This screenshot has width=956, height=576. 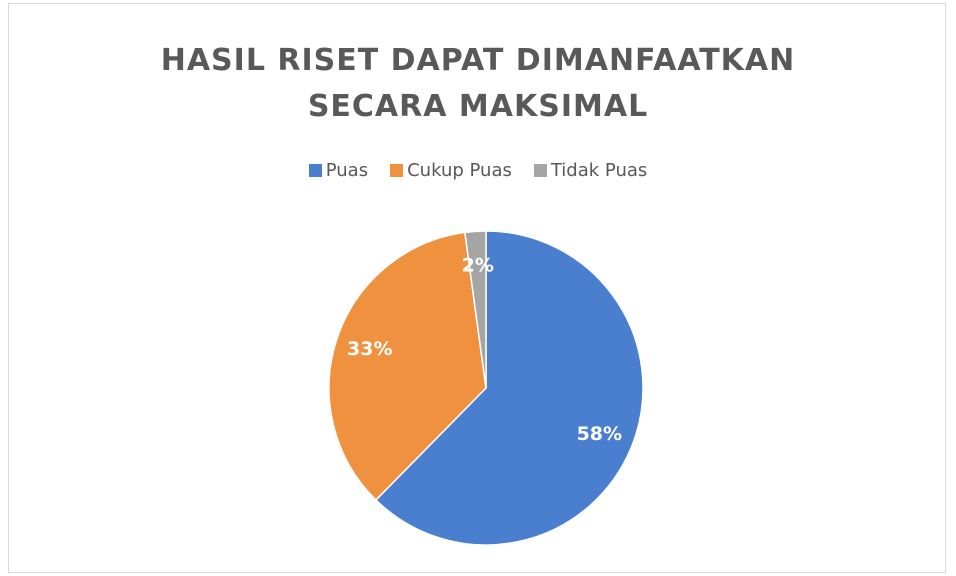 What do you see at coordinates (478, 265) in the screenshot?
I see `data-label: 2%` at bounding box center [478, 265].